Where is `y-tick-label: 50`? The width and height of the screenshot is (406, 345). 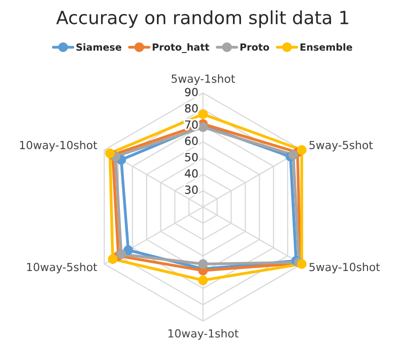
y-tick-label: 50 is located at coordinates (191, 157).